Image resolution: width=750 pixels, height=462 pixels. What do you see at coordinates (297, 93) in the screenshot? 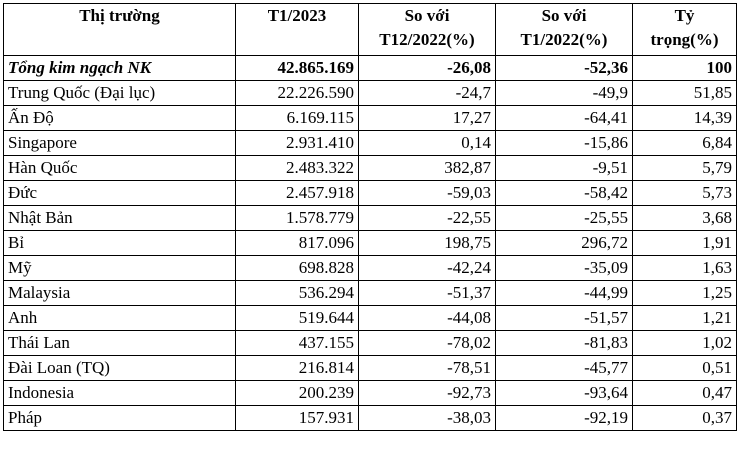
I see `value-cell: 22.226.590` at bounding box center [297, 93].